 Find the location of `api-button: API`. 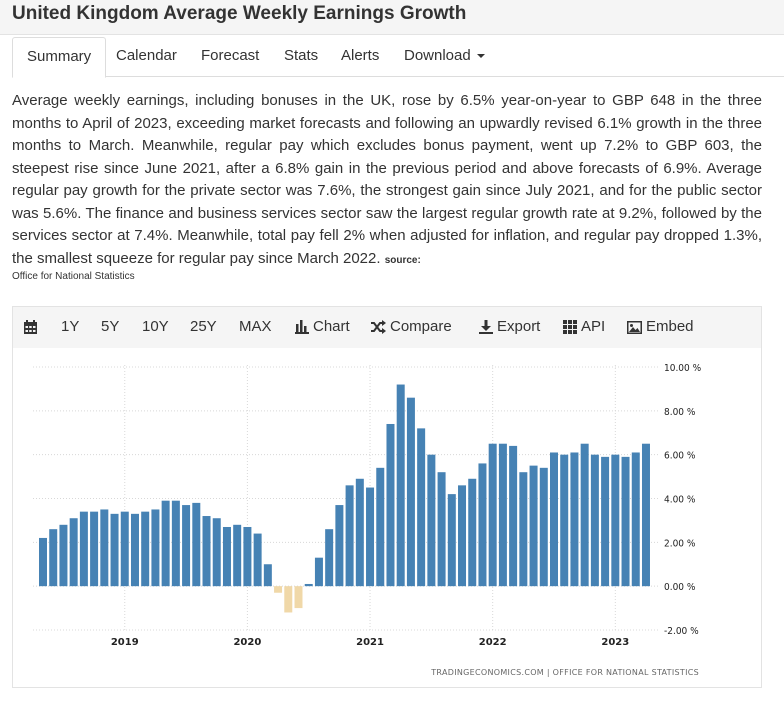

api-button: API is located at coordinates (584, 327).